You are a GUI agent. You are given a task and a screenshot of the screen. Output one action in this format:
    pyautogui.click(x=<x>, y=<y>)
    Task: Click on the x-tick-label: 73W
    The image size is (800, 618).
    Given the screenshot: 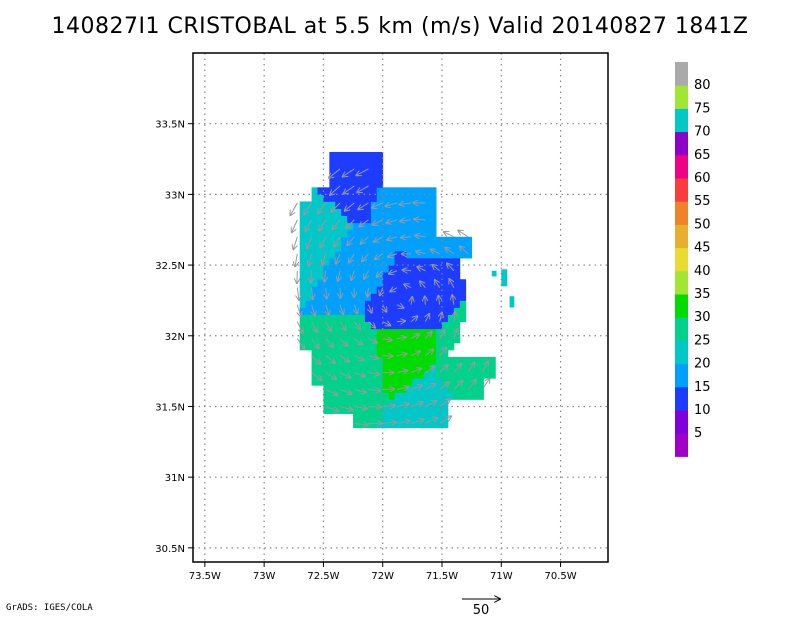 What is the action you would take?
    pyautogui.click(x=264, y=576)
    